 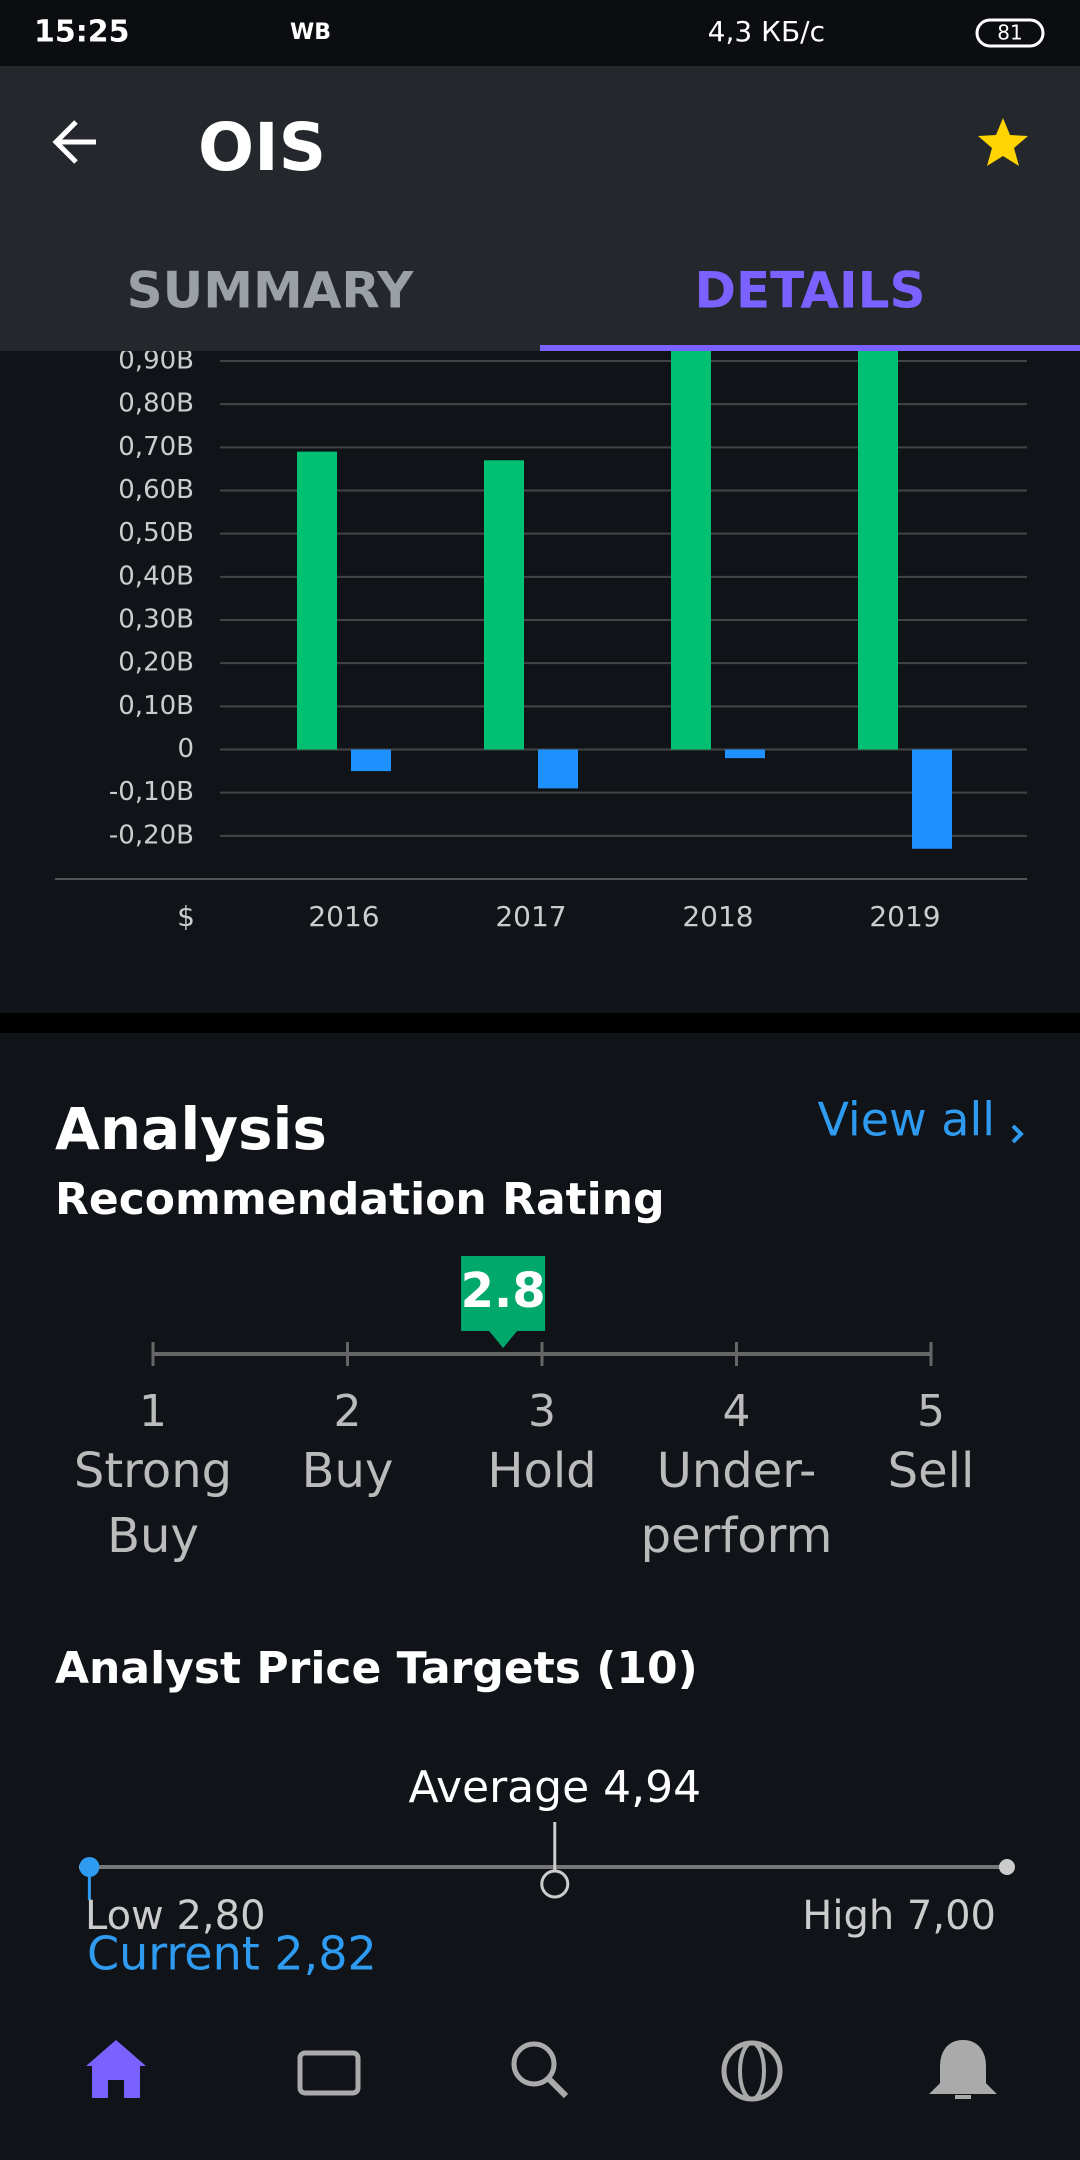 What do you see at coordinates (175, 1916) in the screenshot?
I see `low-label: Low 2,80` at bounding box center [175, 1916].